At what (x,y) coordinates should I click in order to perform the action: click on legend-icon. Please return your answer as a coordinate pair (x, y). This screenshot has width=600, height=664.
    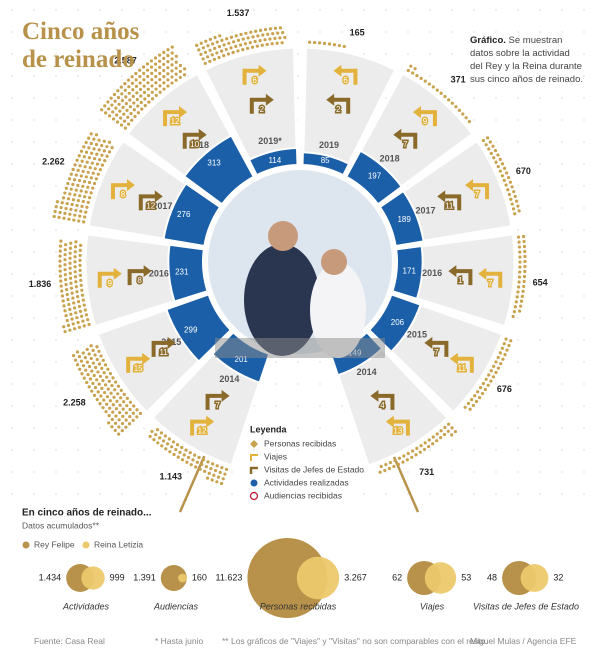
    Looking at the image, I should click on (254, 457).